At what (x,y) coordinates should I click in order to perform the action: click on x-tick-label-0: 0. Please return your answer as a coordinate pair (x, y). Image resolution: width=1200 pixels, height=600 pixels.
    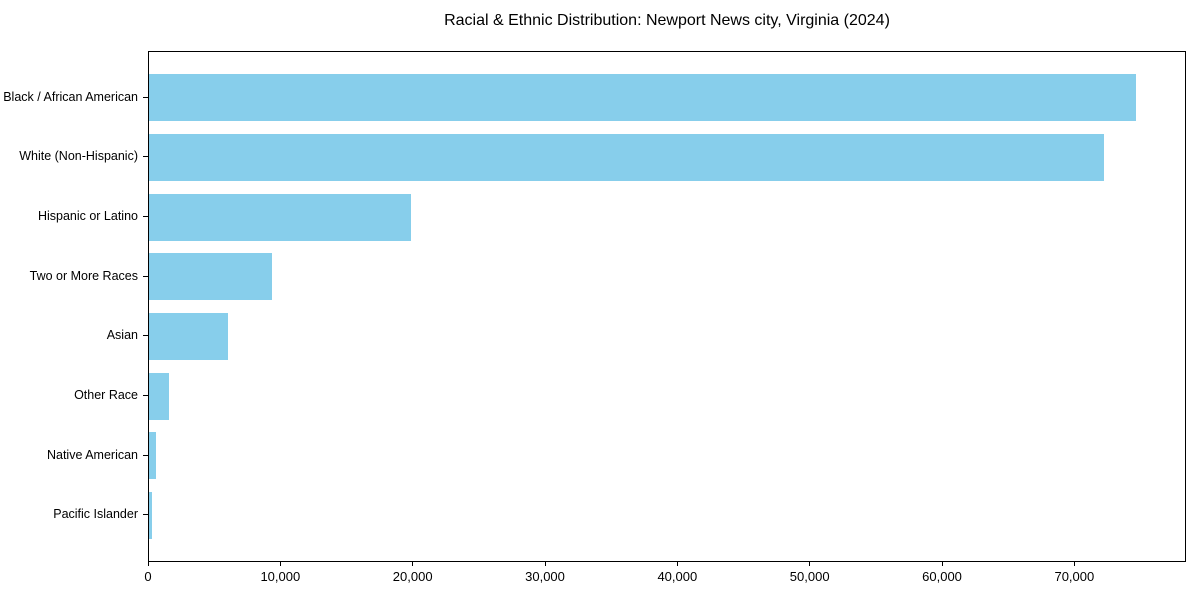
    Looking at the image, I should click on (148, 576).